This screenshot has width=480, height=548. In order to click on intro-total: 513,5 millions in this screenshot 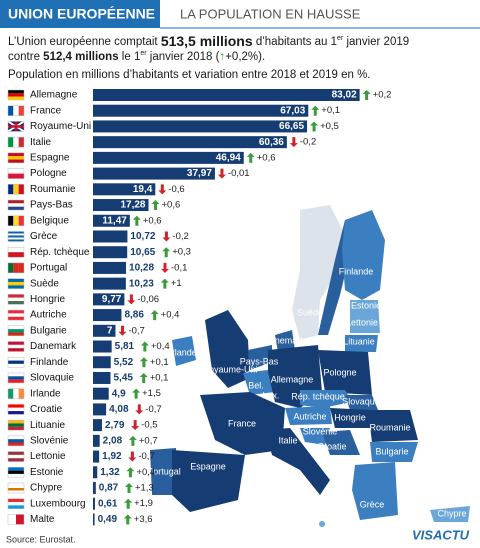, I will do `click(207, 41)`.